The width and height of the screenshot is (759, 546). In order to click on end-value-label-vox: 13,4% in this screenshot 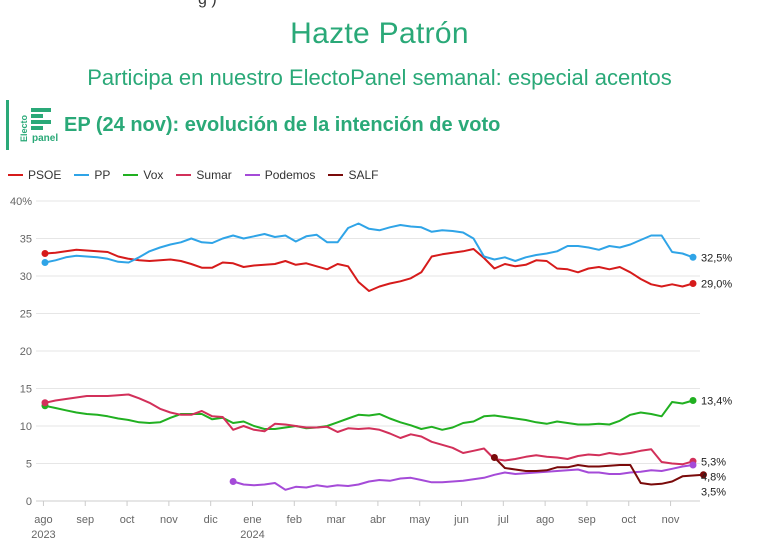, I will do `click(716, 402)`.